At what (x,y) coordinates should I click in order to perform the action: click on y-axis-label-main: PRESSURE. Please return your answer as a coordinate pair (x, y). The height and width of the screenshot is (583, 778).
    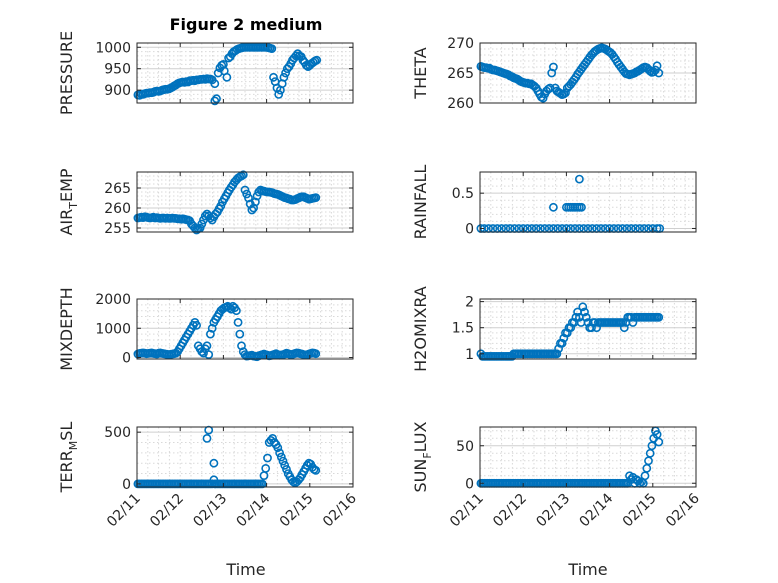
    Looking at the image, I should click on (66, 73).